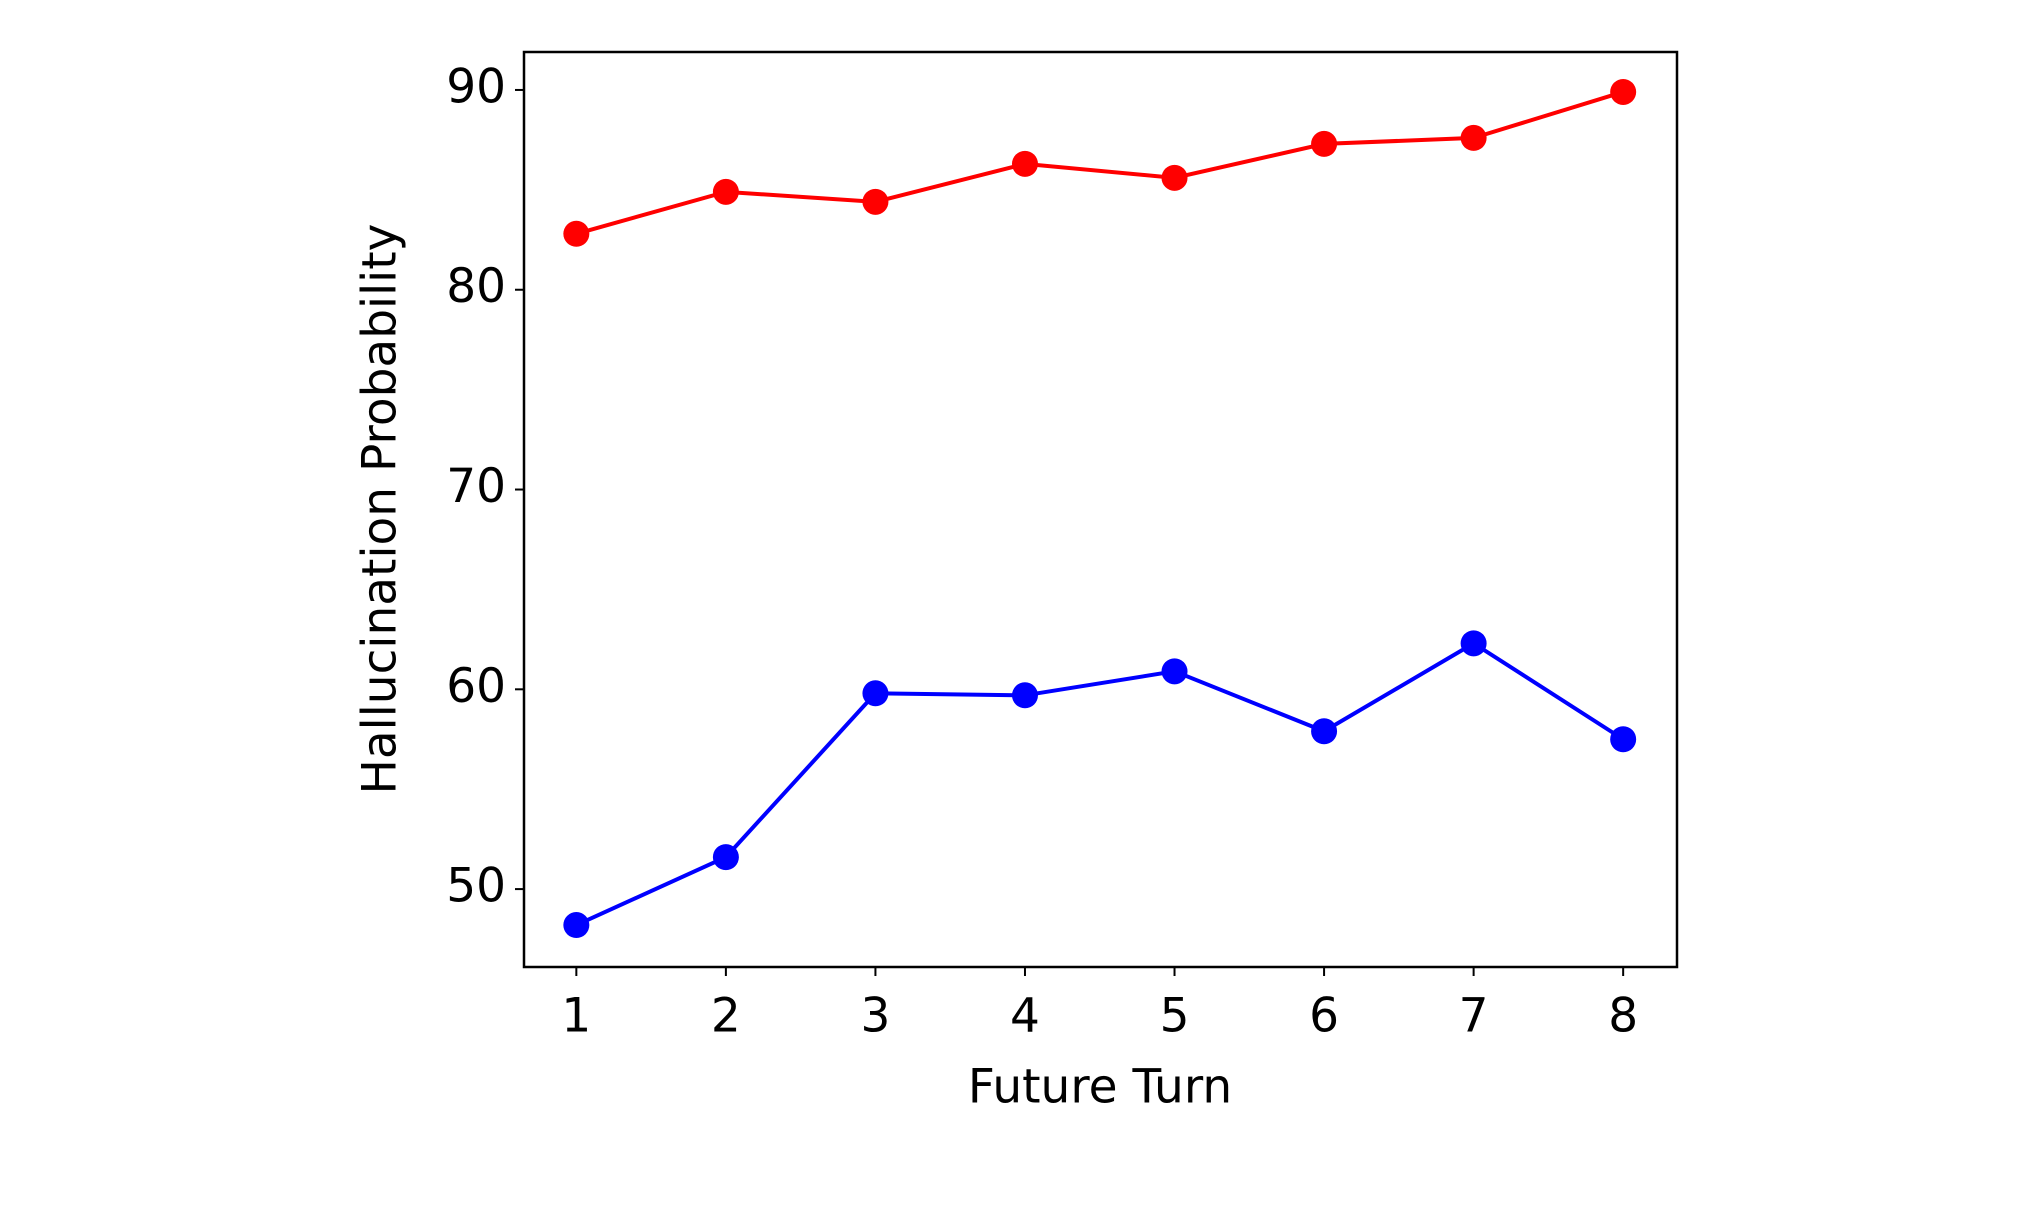 The image size is (2025, 1232). I want to click on x-axis-label: Future Turn, so click(1100, 1087).